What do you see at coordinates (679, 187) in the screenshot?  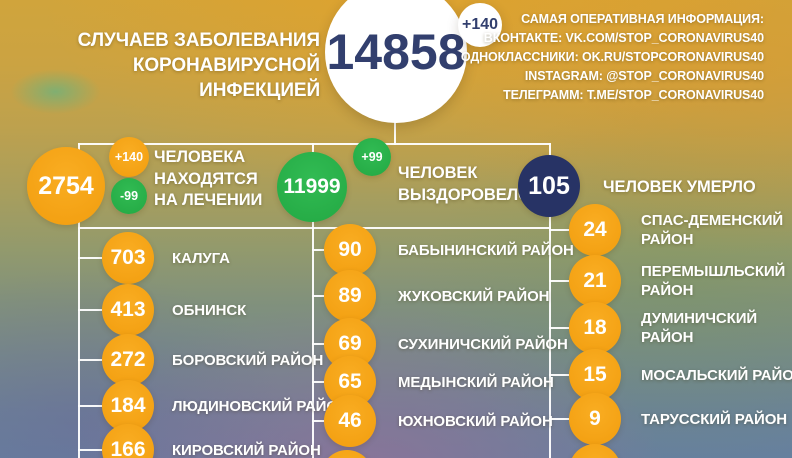 I see `died-label: ЧЕЛОВЕК УМЕРЛО` at bounding box center [679, 187].